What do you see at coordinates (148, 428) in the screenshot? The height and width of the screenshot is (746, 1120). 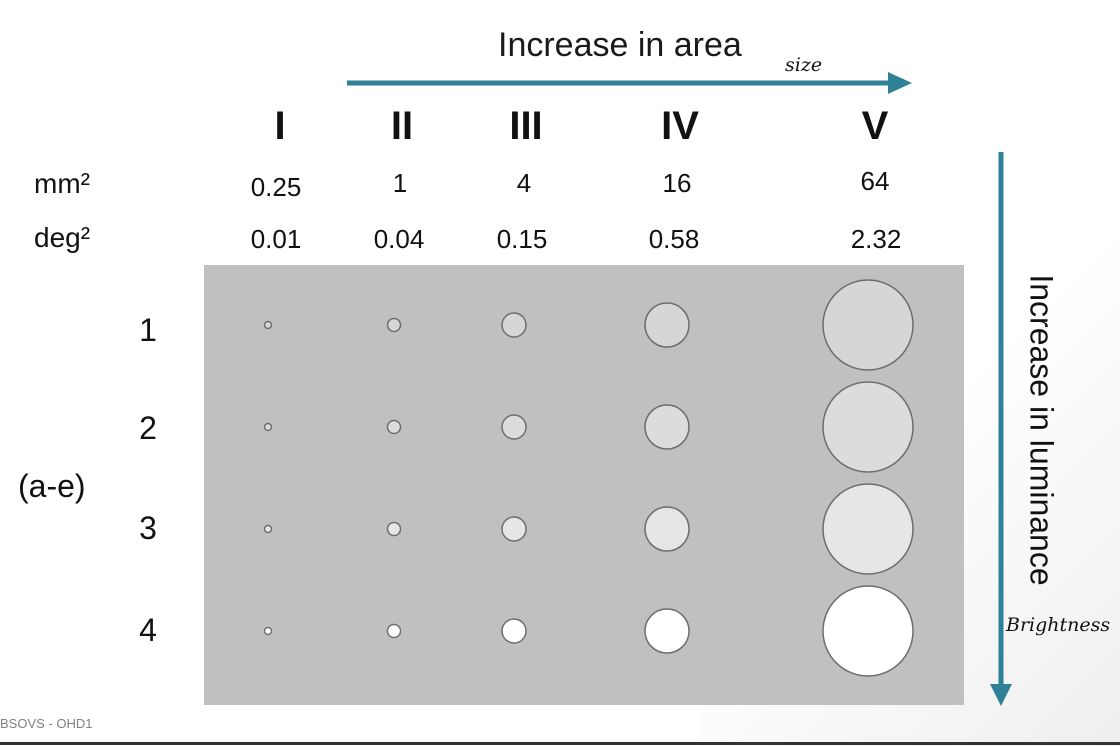 I see `intensity-level-2: 2` at bounding box center [148, 428].